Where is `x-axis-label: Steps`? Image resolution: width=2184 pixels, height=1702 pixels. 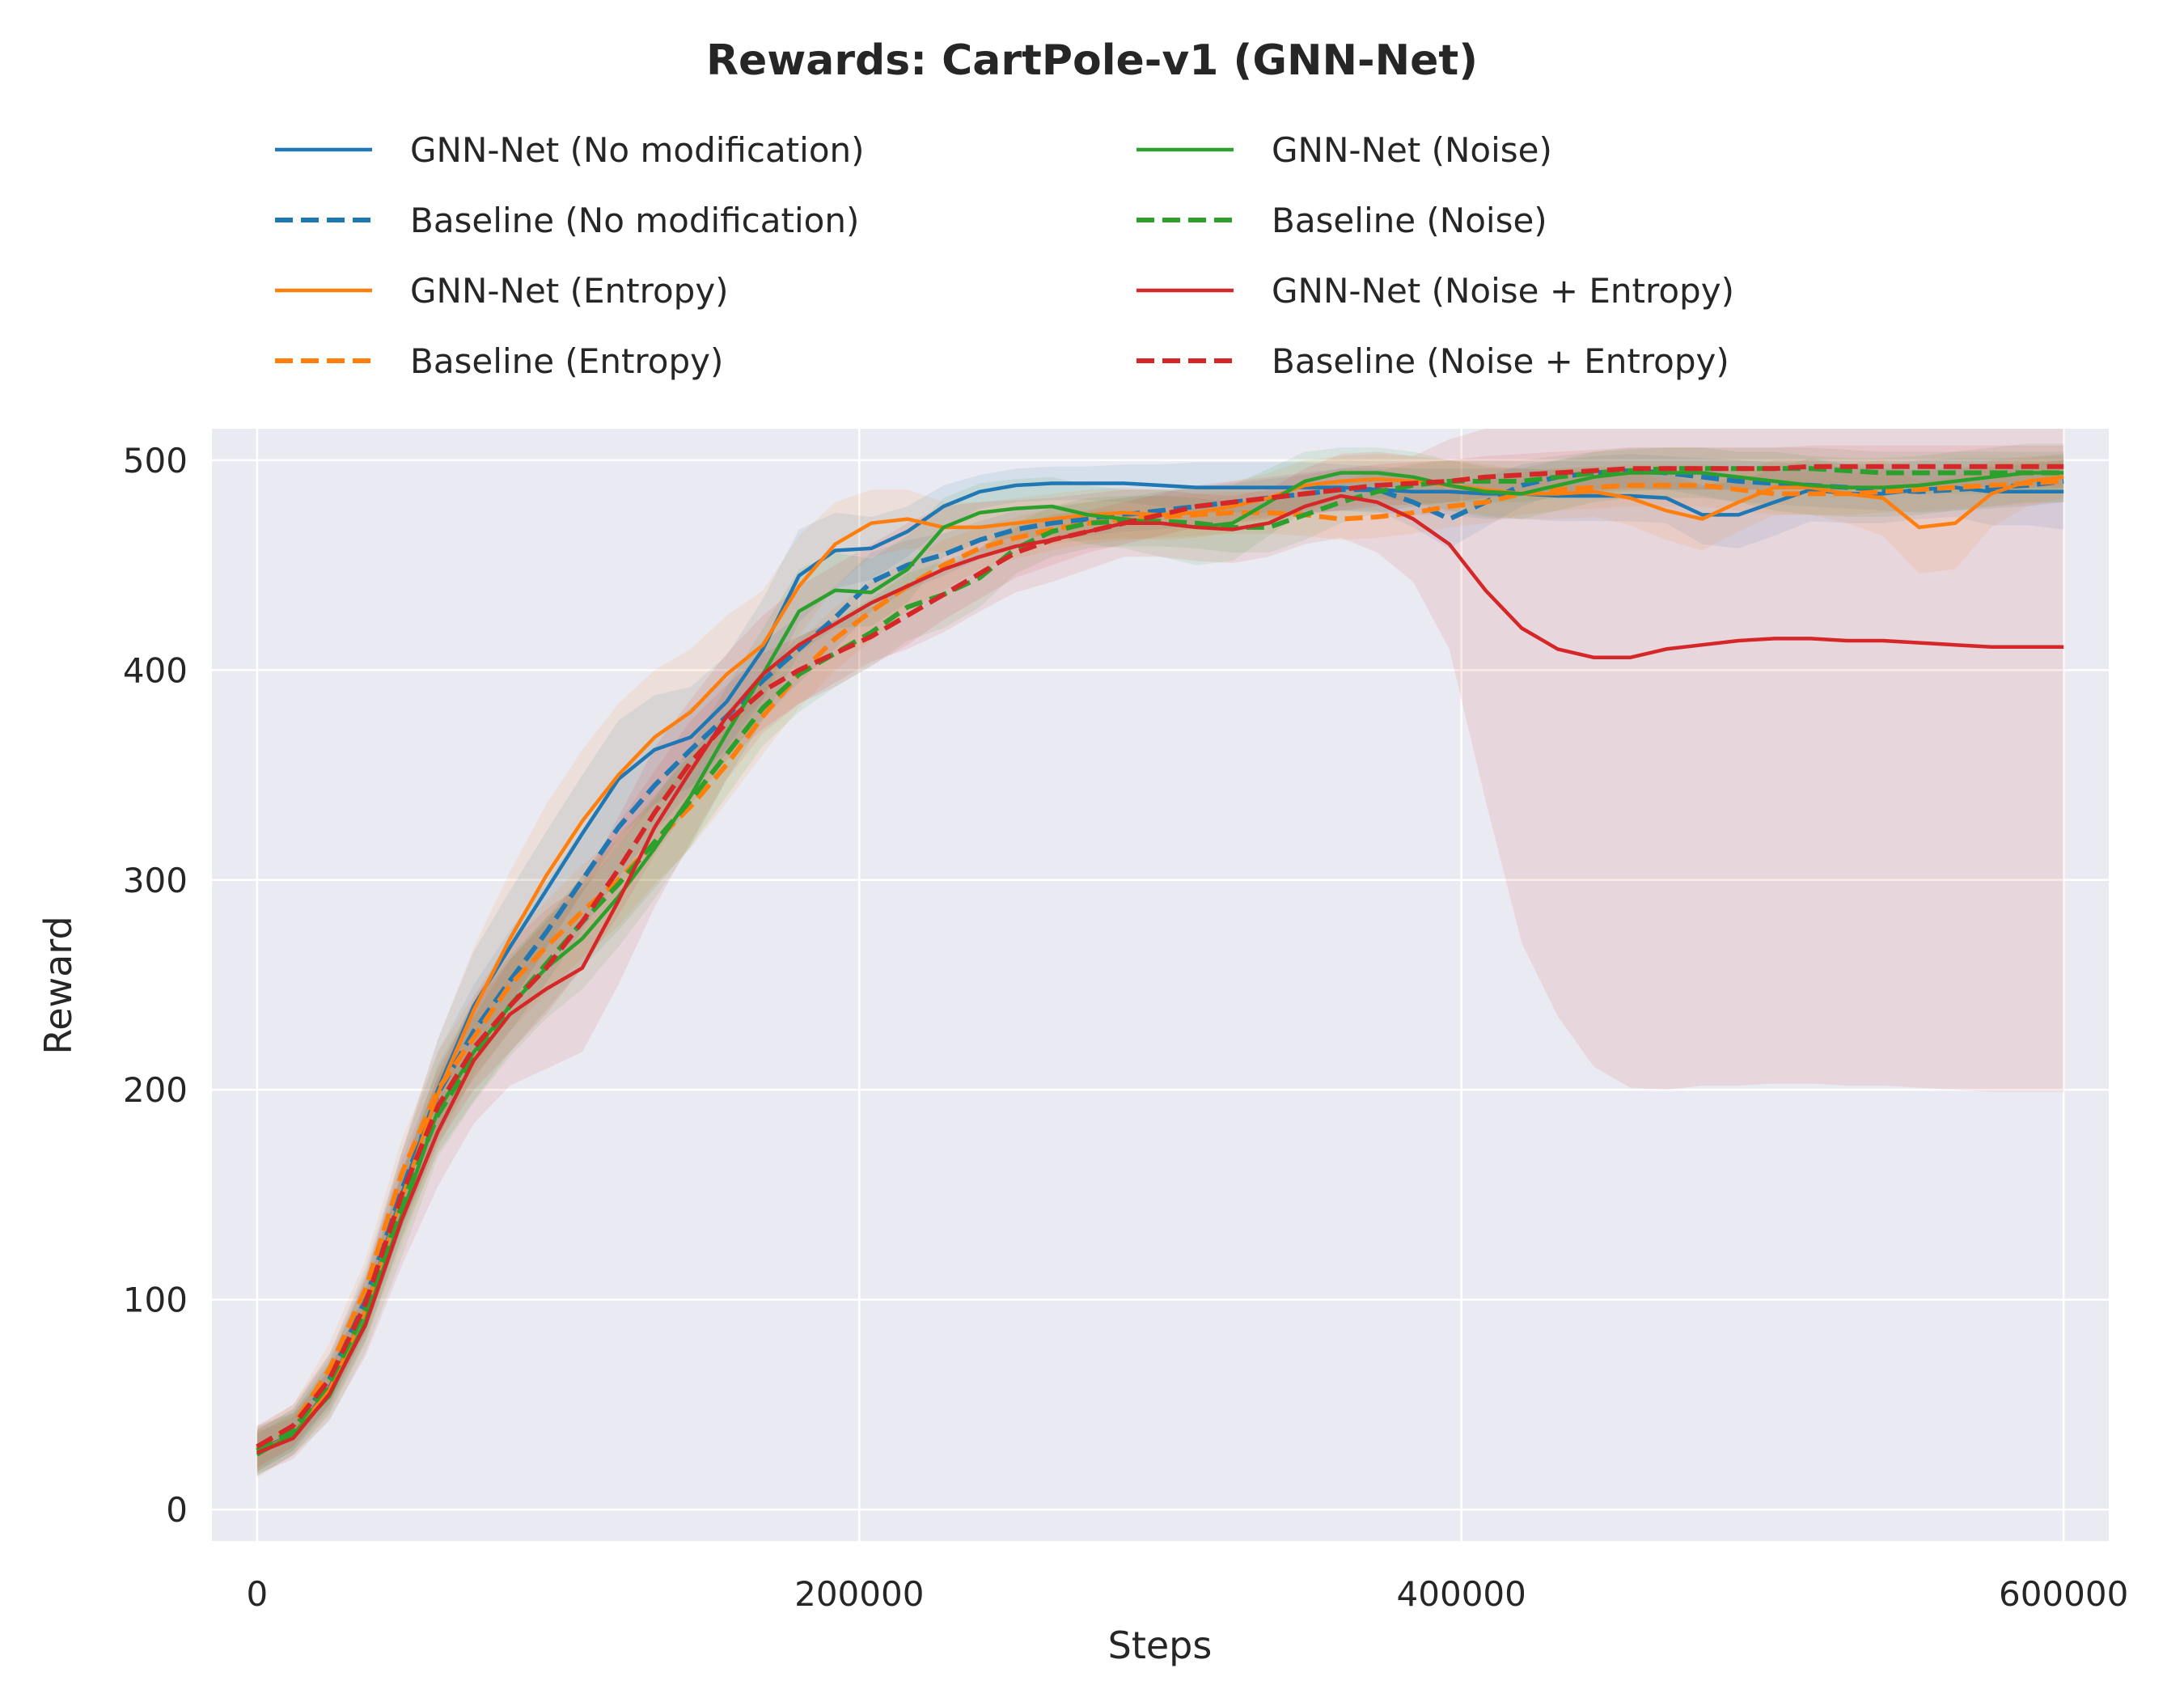 x-axis-label: Steps is located at coordinates (1160, 1645).